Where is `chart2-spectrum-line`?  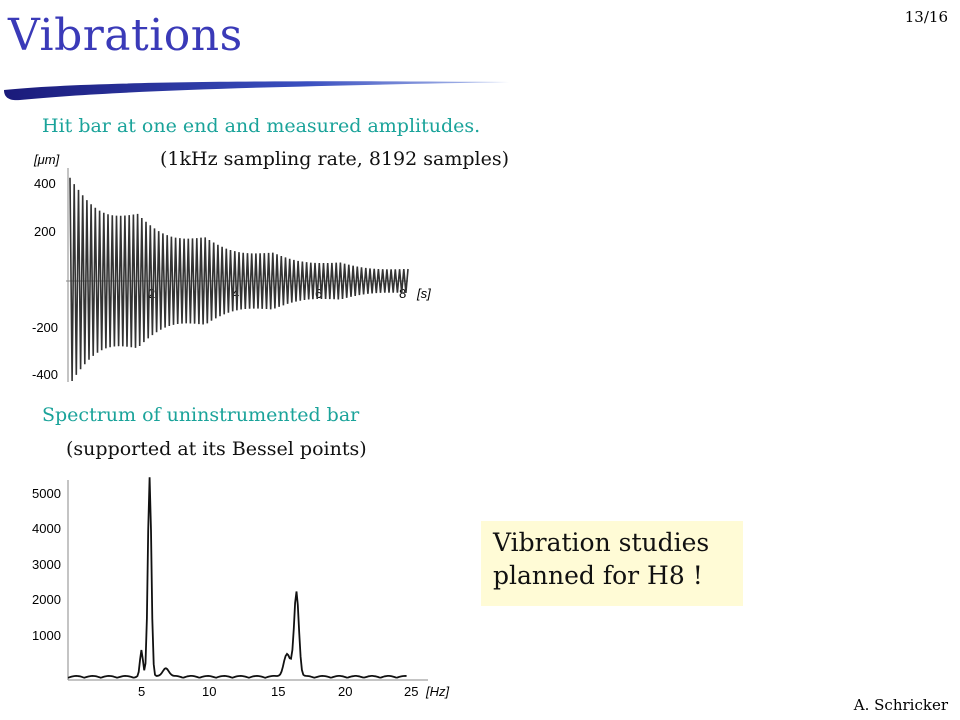
chart2-spectrum-line is located at coordinates (237, 578).